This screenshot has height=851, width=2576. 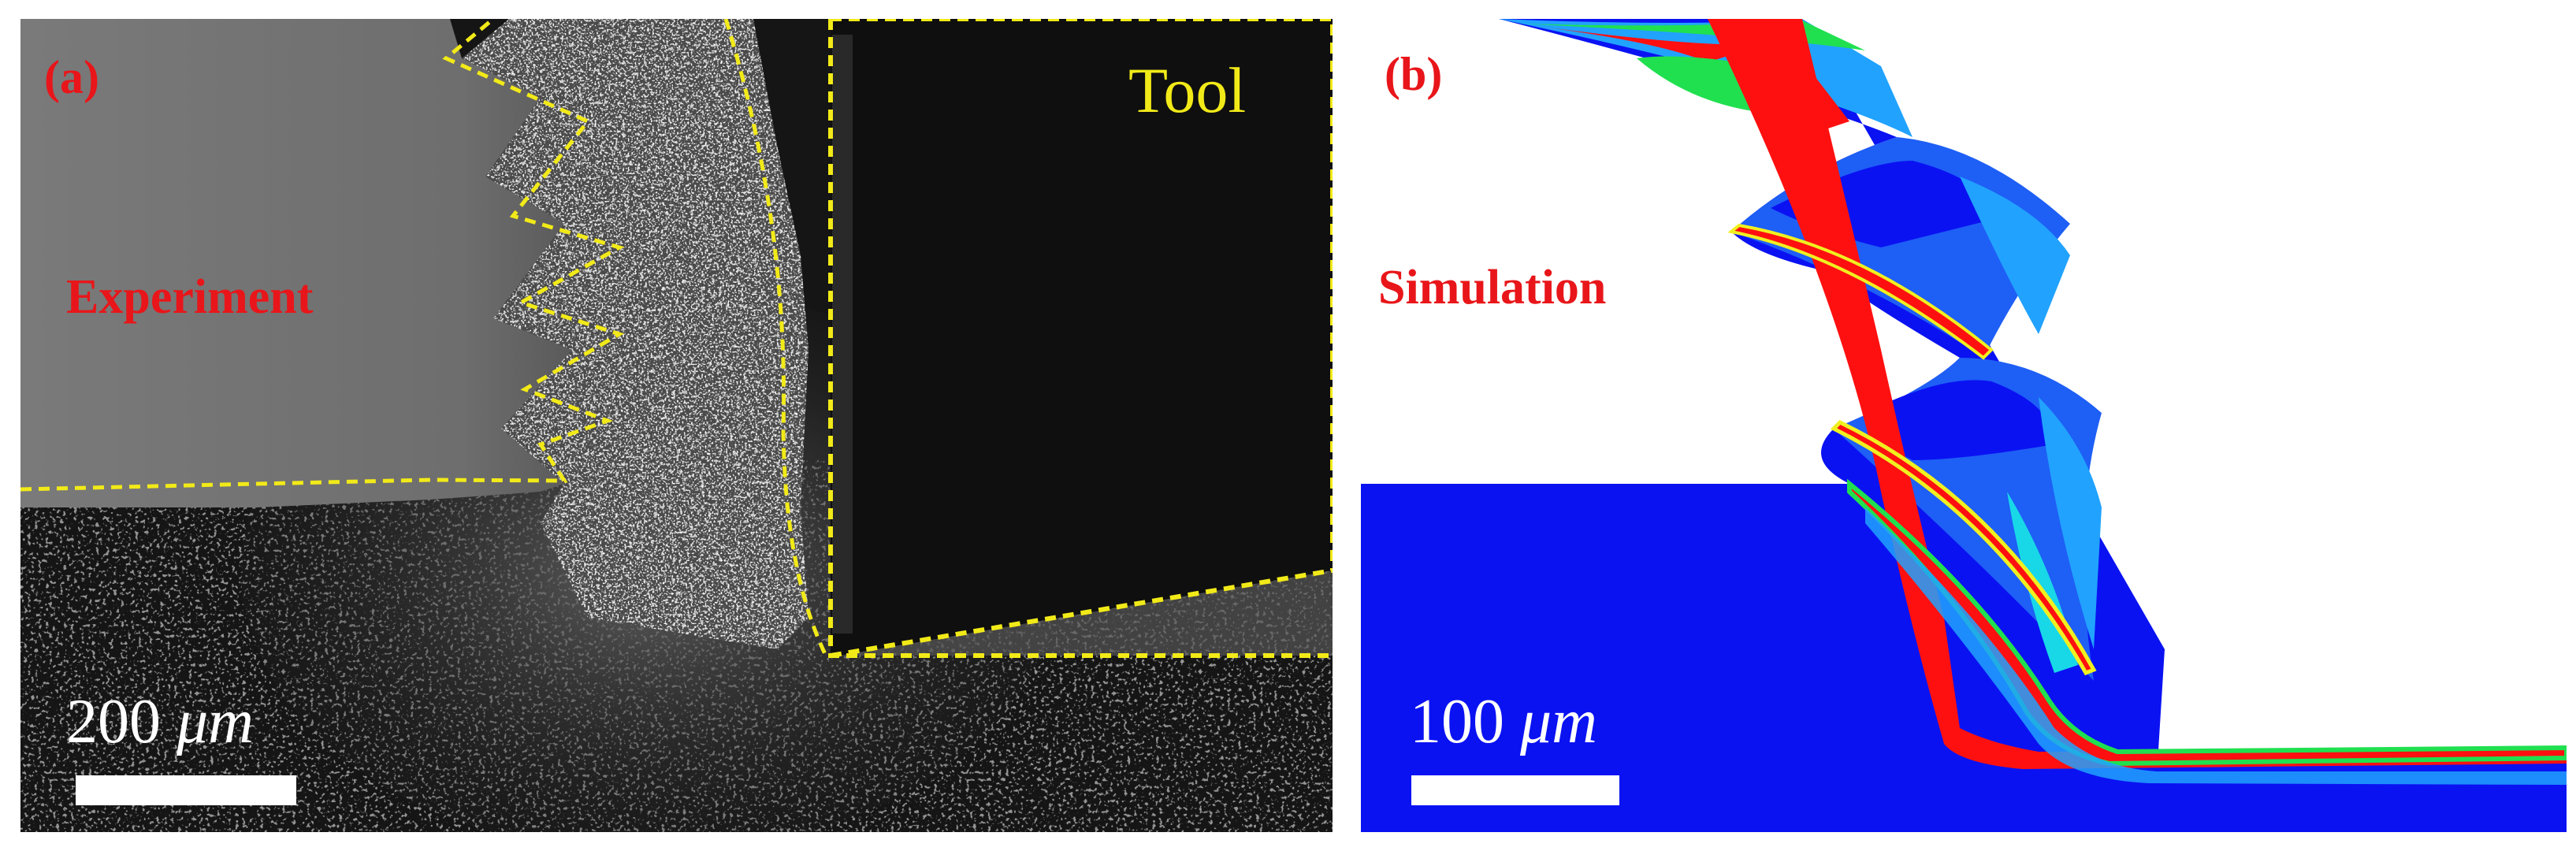 I want to click on chip-outline, so click(x=322, y=255).